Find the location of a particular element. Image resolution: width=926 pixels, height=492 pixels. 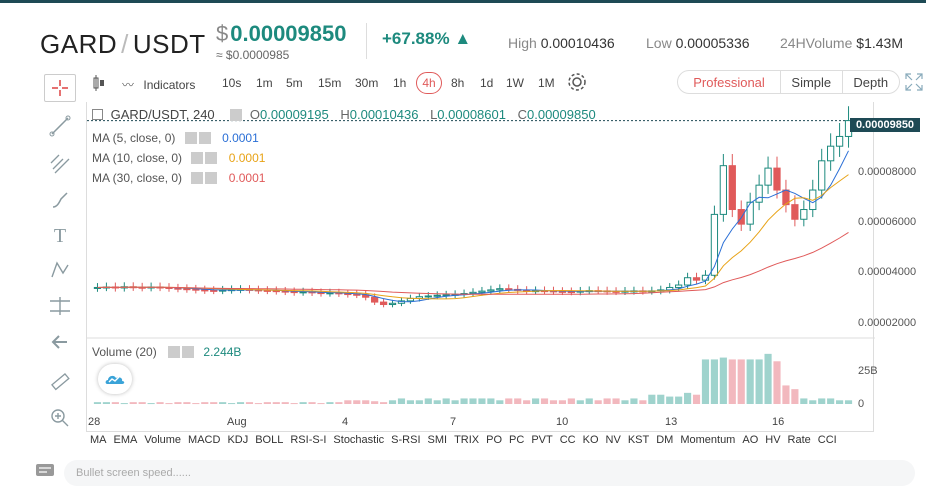

indicator-momentum: Momentum is located at coordinates (708, 440).